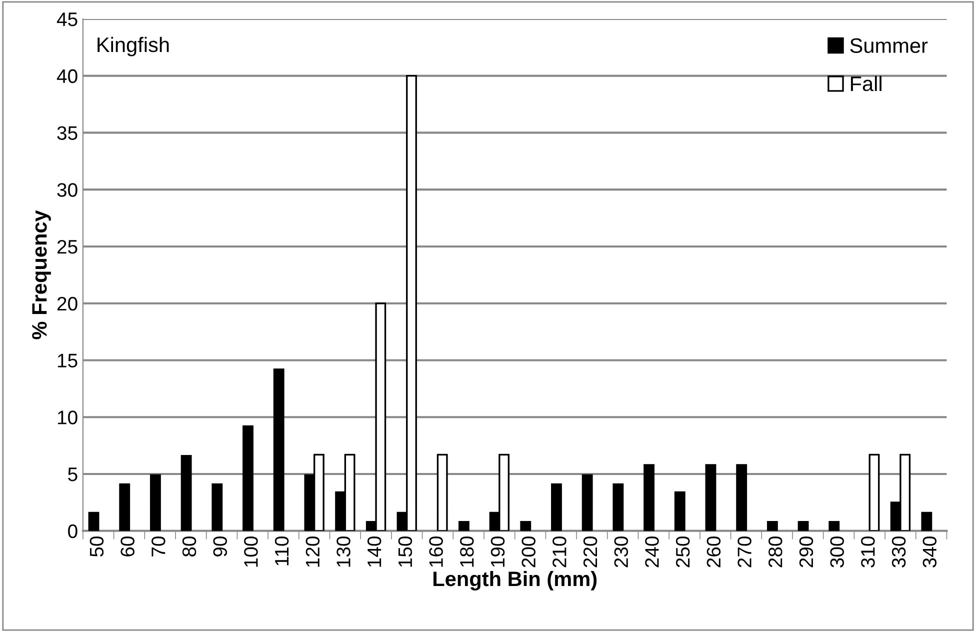  What do you see at coordinates (133, 46) in the screenshot?
I see `annotation: Kingfish` at bounding box center [133, 46].